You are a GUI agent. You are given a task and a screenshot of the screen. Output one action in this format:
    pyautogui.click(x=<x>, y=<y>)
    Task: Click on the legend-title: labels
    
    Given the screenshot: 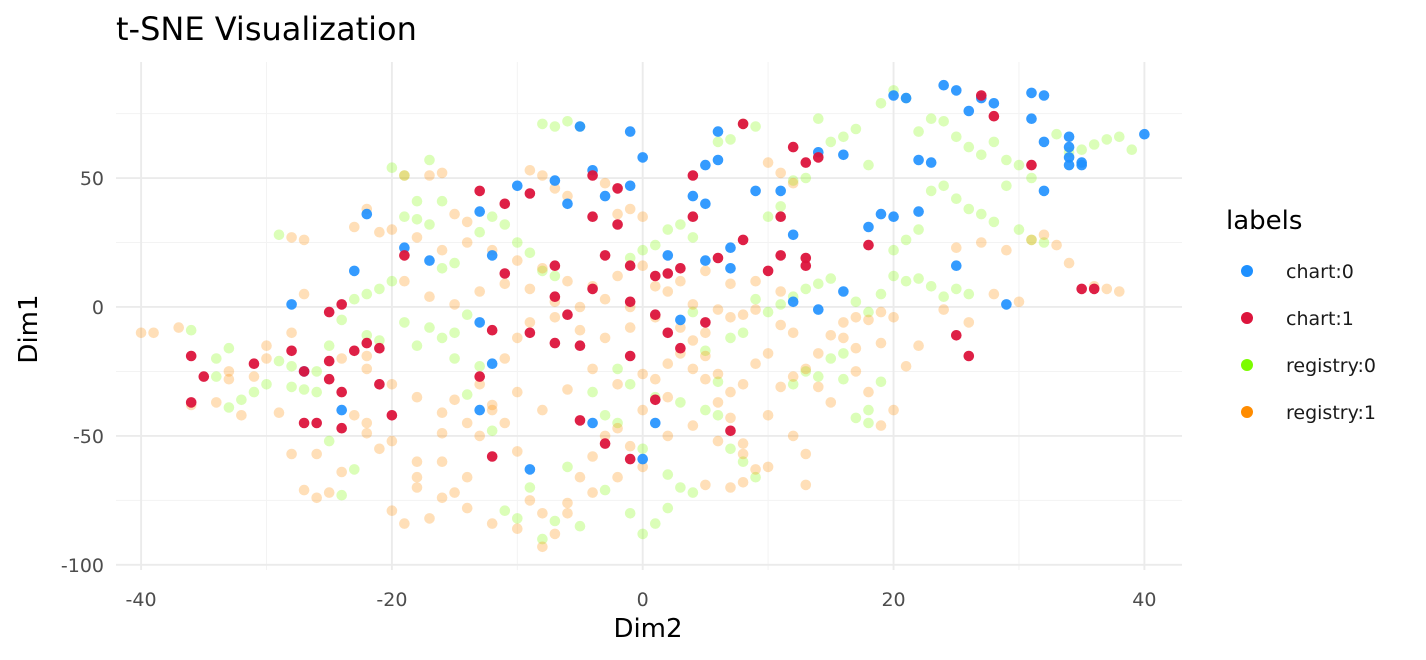 What is the action you would take?
    pyautogui.click(x=1264, y=221)
    